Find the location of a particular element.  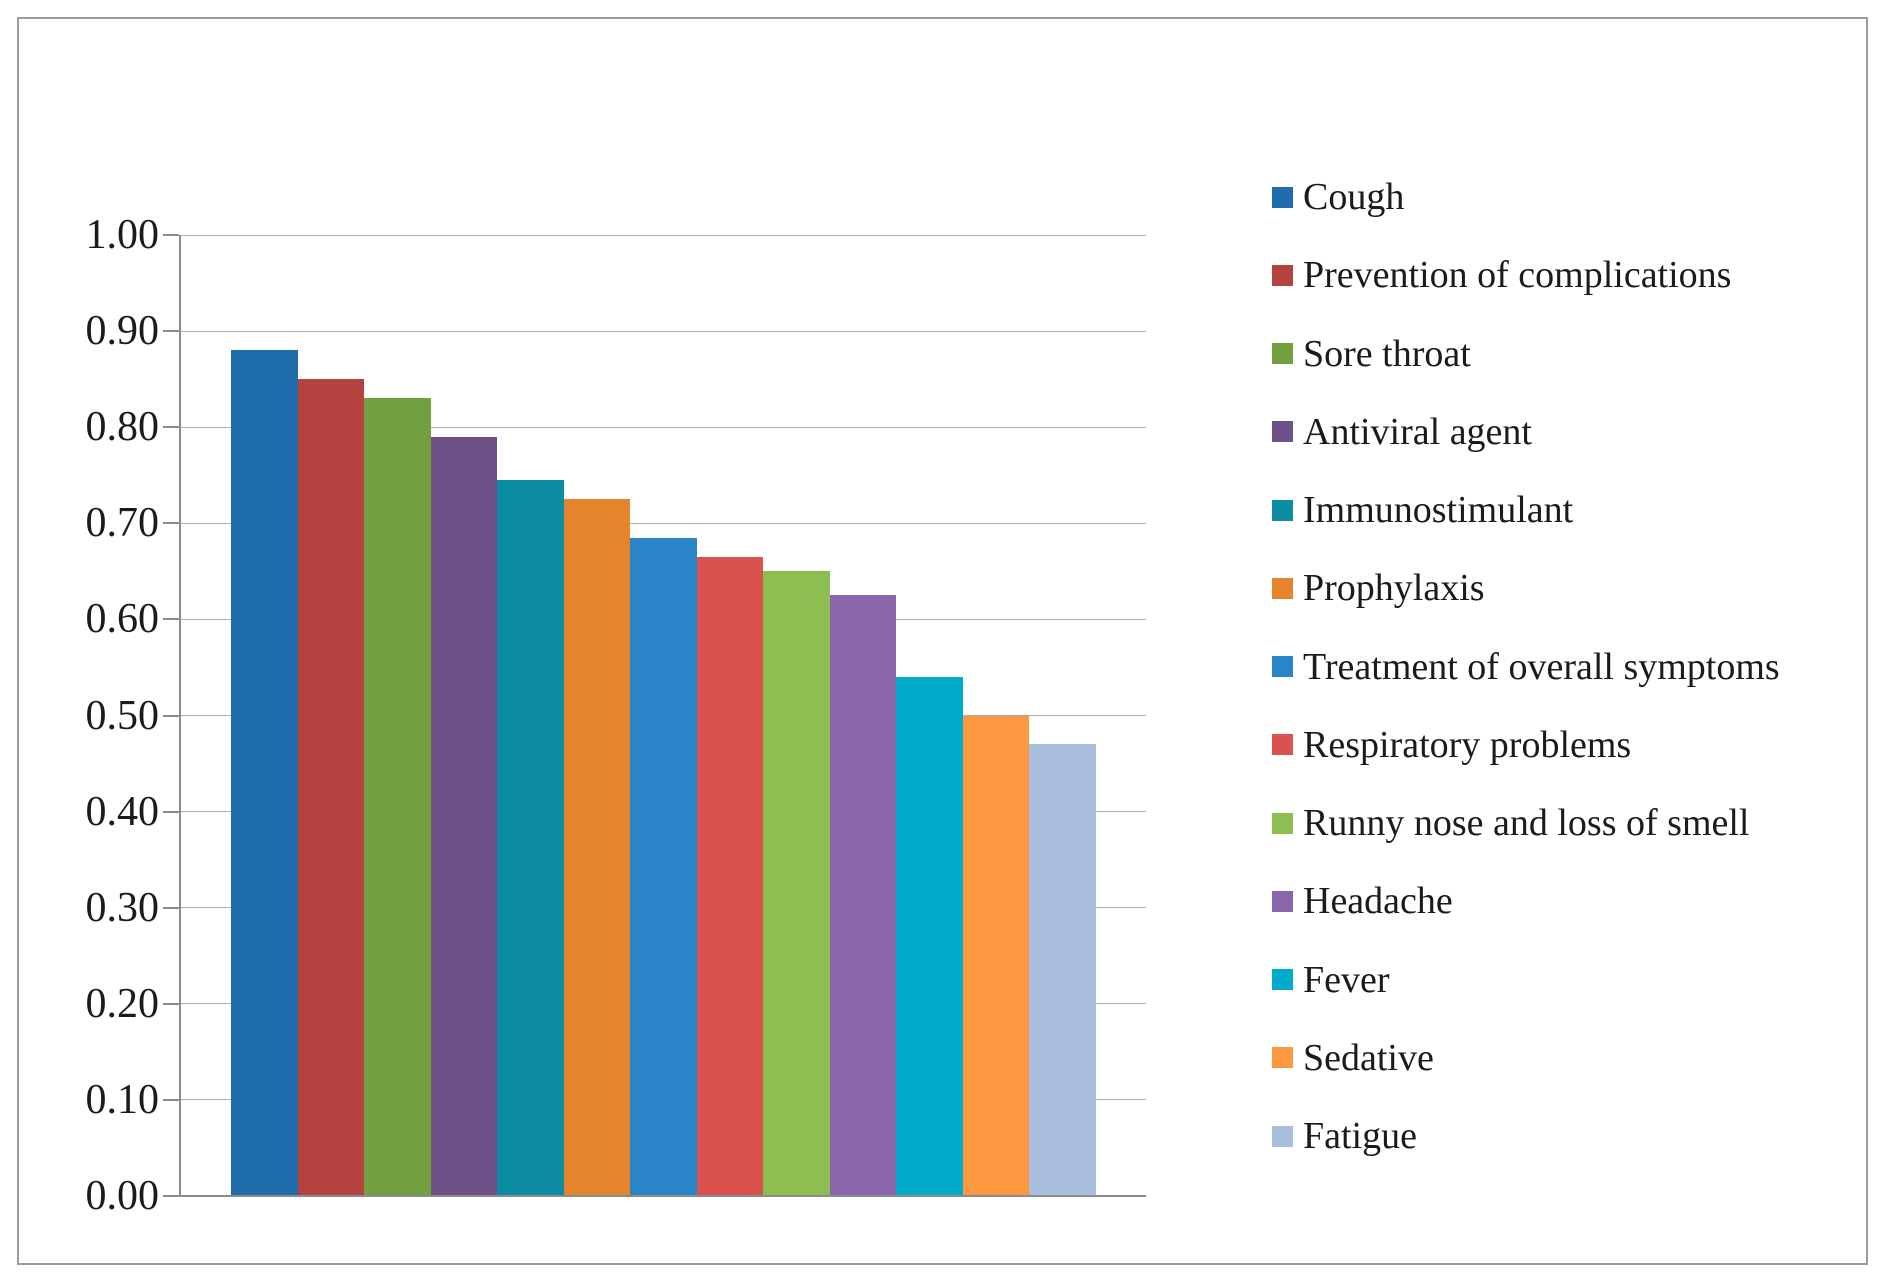

bar-fatigue is located at coordinates (1062, 970).